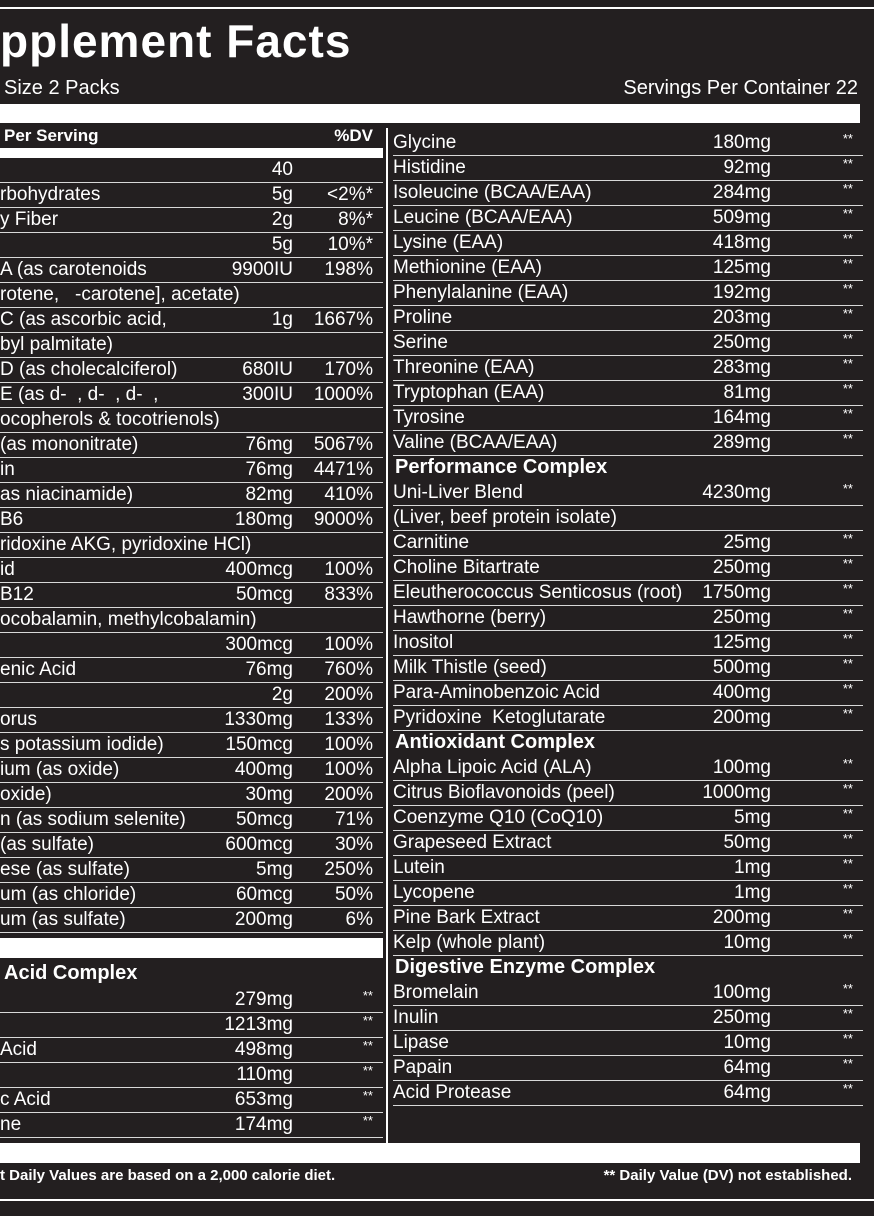 The height and width of the screenshot is (1216, 874). Describe the element at coordinates (69, 444) in the screenshot. I see `nutrient-name: (as mononitrate)` at that location.